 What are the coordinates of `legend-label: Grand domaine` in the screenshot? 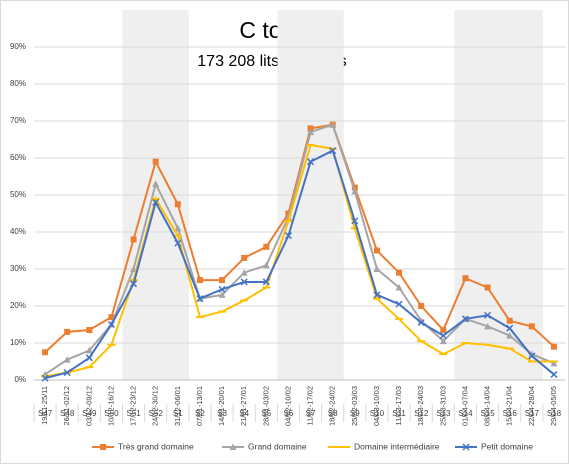 It's located at (277, 446).